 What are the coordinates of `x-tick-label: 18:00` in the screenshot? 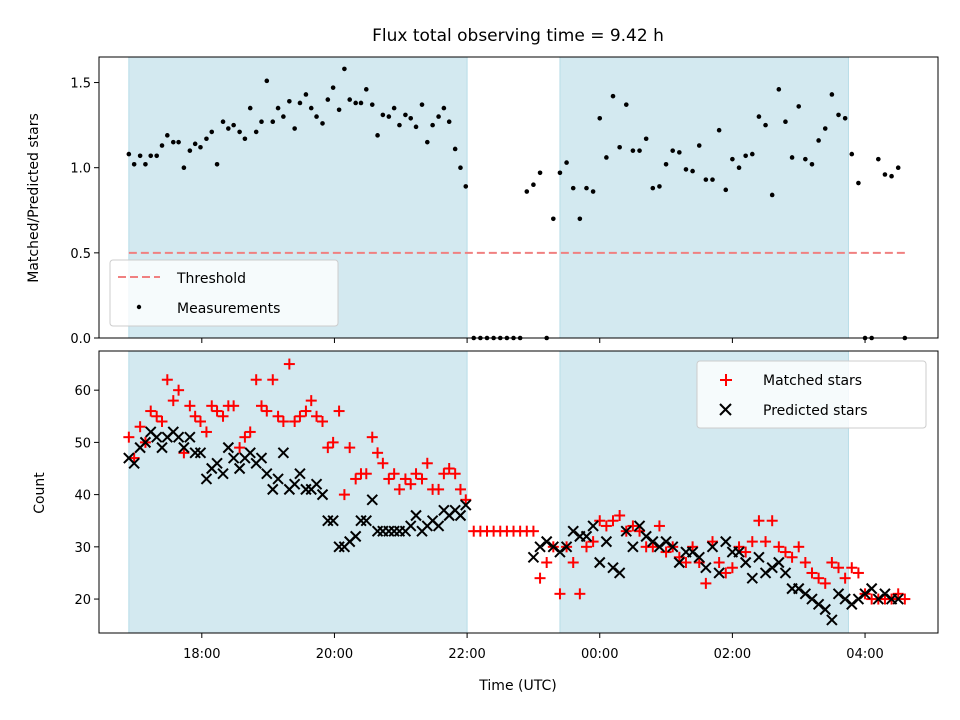 It's located at (201, 654).